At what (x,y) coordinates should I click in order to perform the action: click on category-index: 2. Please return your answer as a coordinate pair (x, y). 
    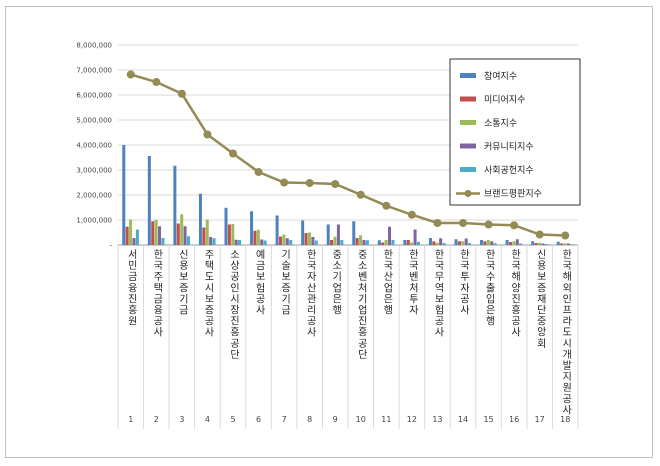
    Looking at the image, I should click on (156, 419).